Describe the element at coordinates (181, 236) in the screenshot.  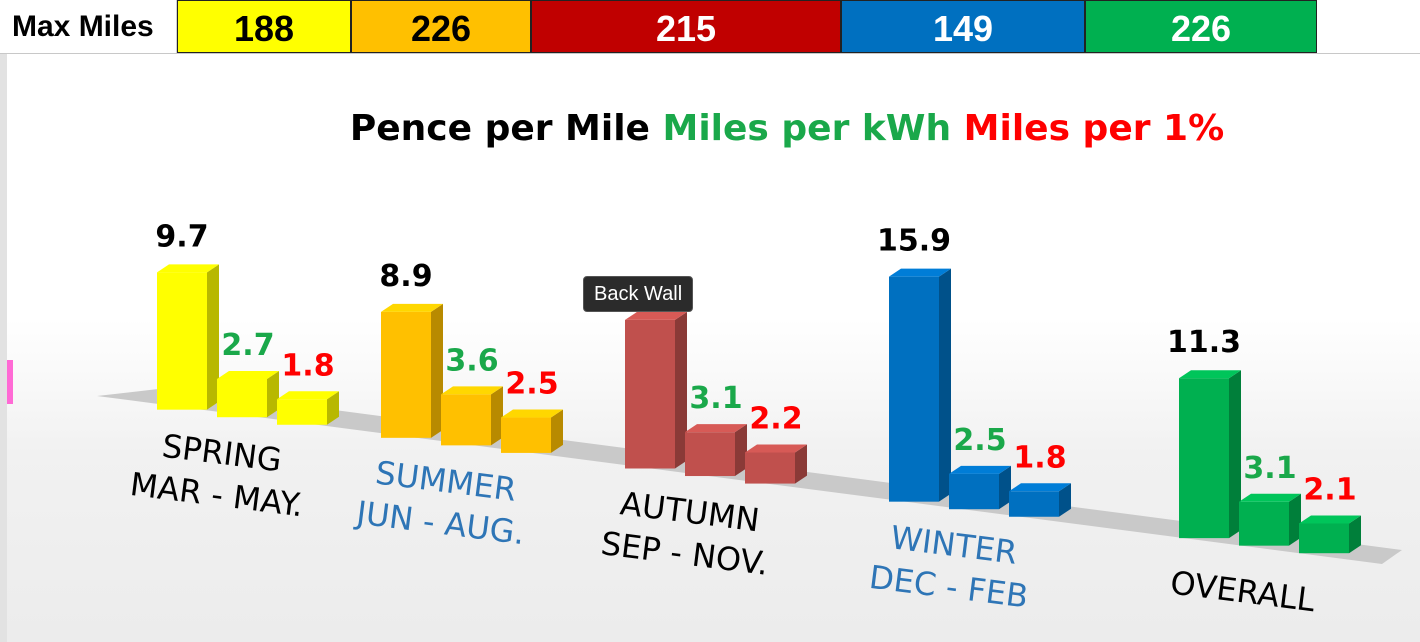
I see `data-label: 9.7` at that location.